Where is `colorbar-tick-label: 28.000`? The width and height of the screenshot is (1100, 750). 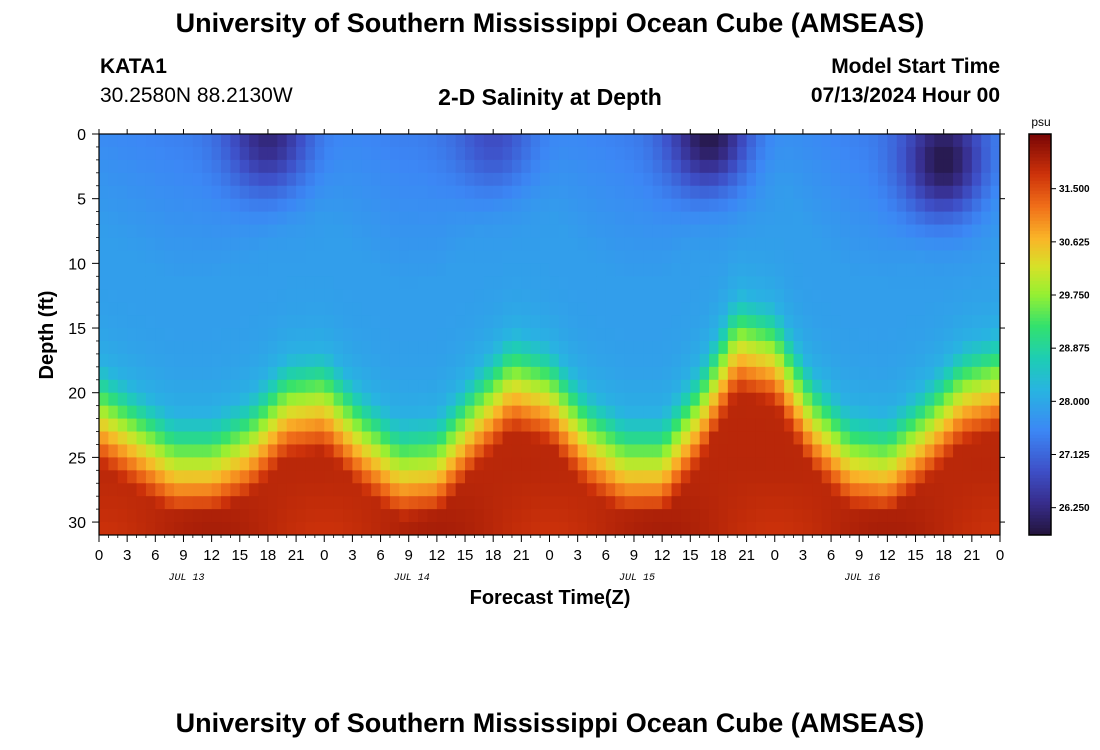
colorbar-tick-label: 28.000 is located at coordinates (1074, 402).